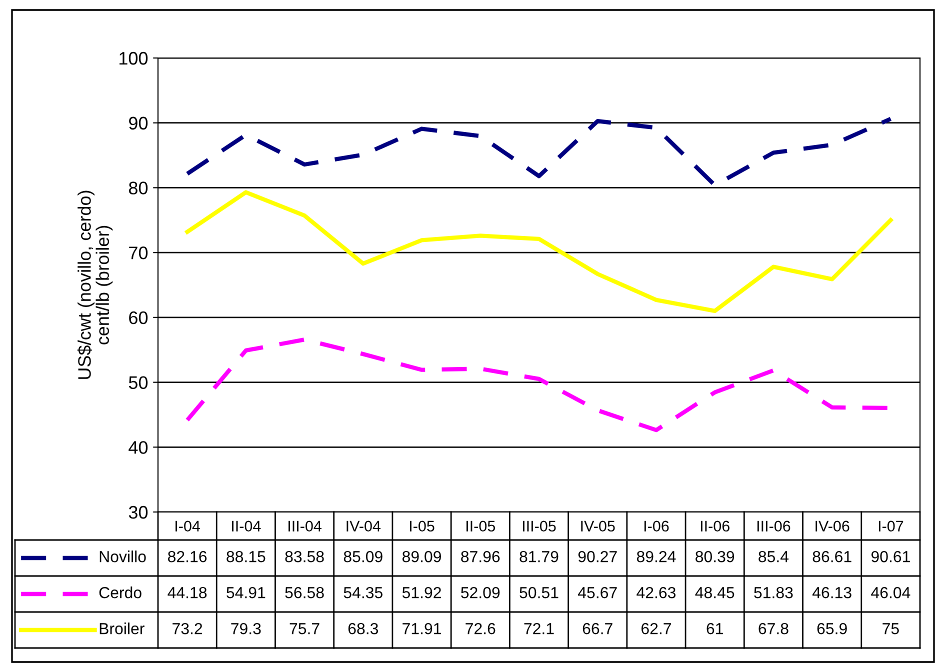  What do you see at coordinates (421, 556) in the screenshot?
I see `data-label: 89.09` at bounding box center [421, 556].